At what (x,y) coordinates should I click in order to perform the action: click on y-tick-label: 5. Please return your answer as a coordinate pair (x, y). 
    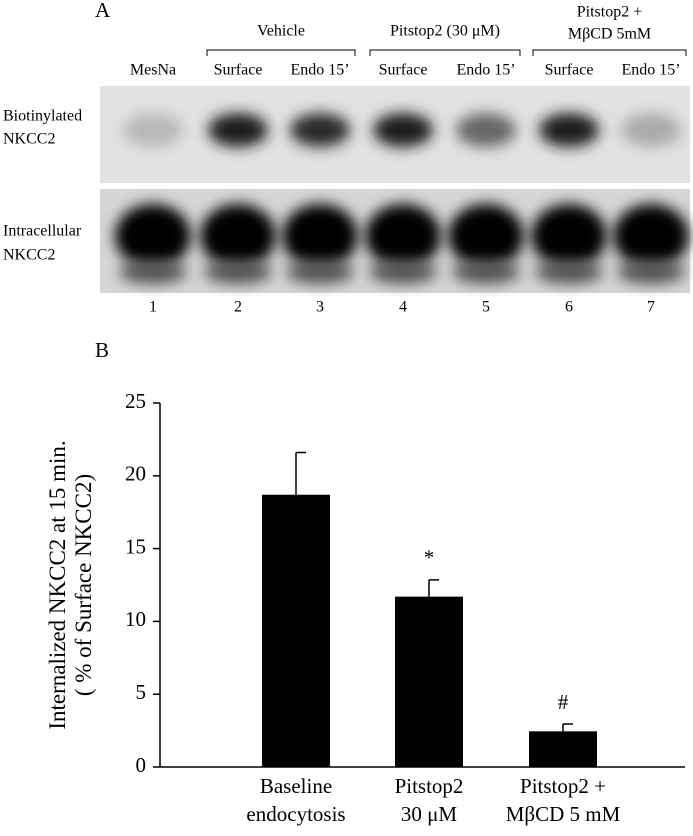
    Looking at the image, I should click on (141, 692).